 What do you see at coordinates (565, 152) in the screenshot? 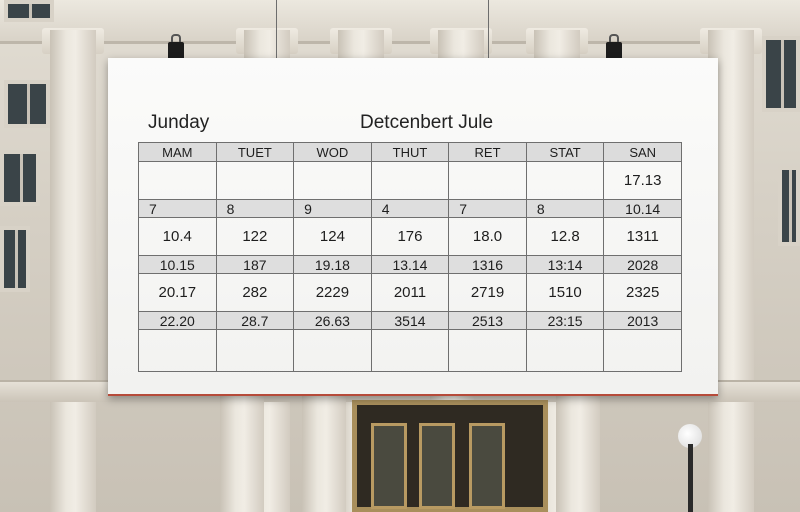
I see `weekday-header: STAT` at bounding box center [565, 152].